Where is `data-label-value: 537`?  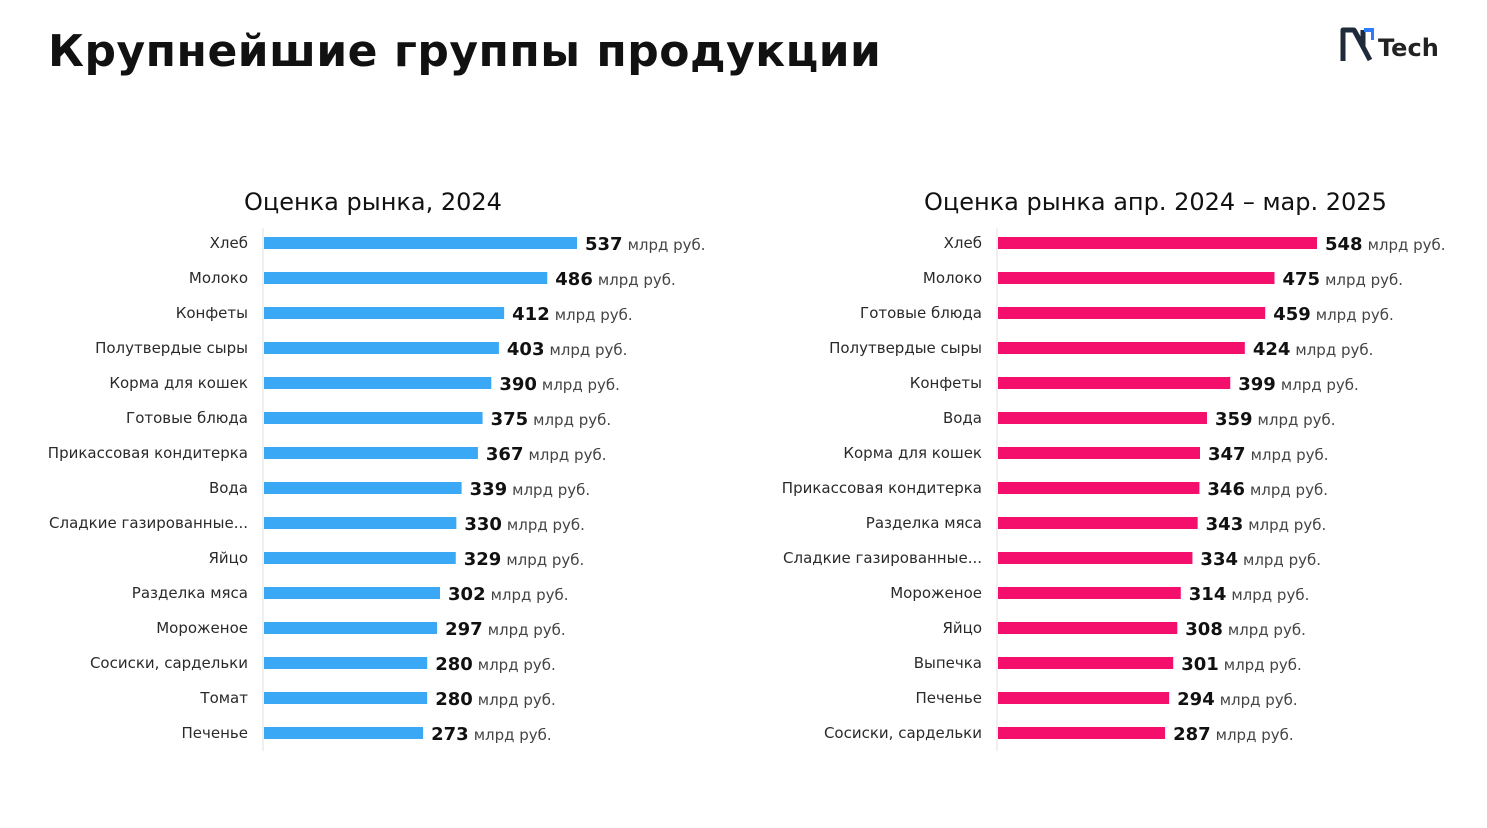
data-label-value: 537 is located at coordinates (604, 244).